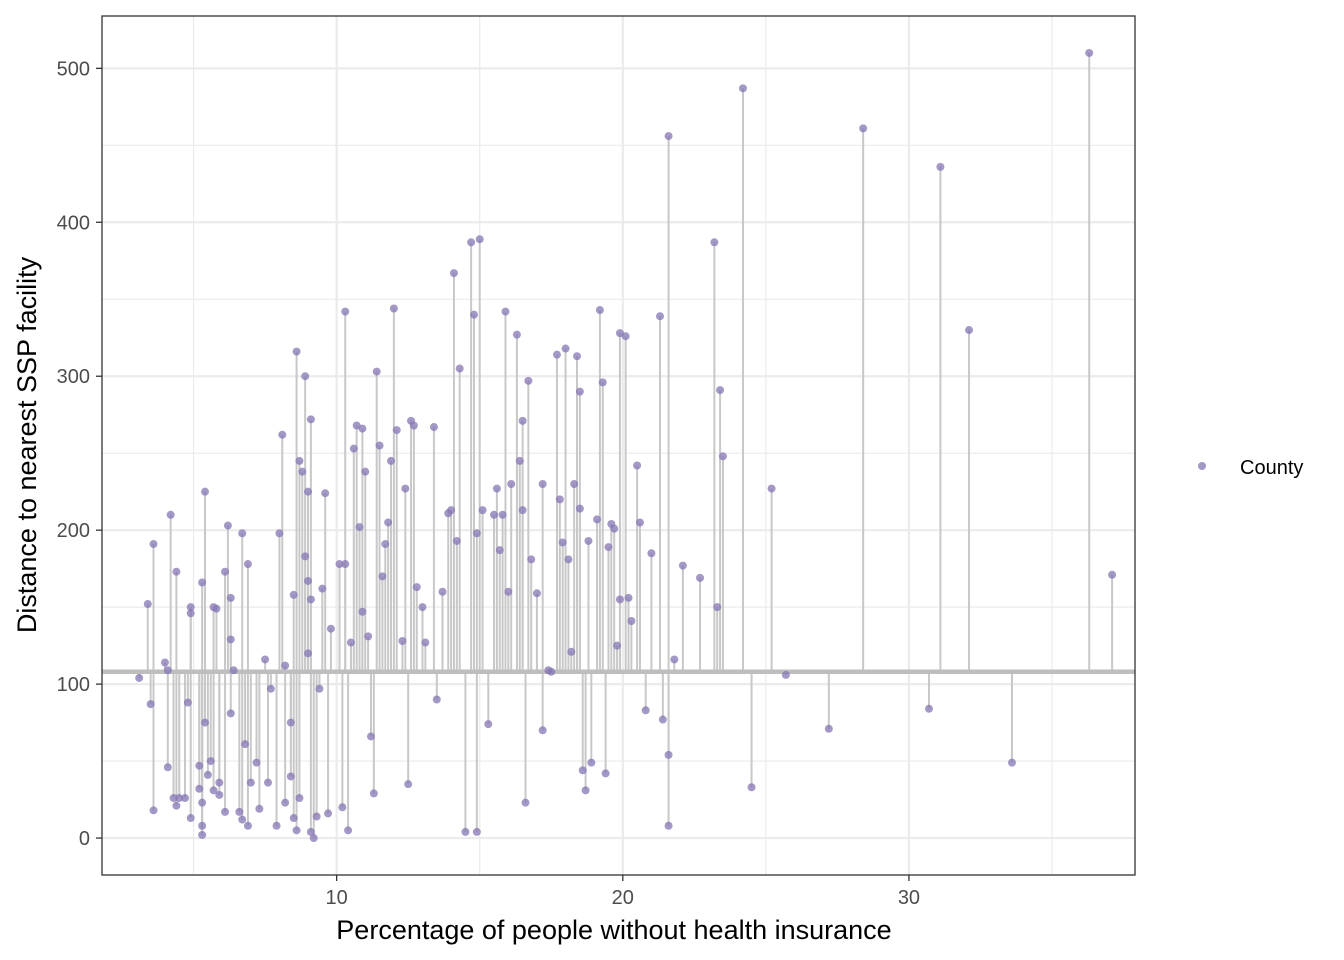 This screenshot has height=960, width=1344. Describe the element at coordinates (623, 898) in the screenshot. I see `x-tick-label: 20` at that location.